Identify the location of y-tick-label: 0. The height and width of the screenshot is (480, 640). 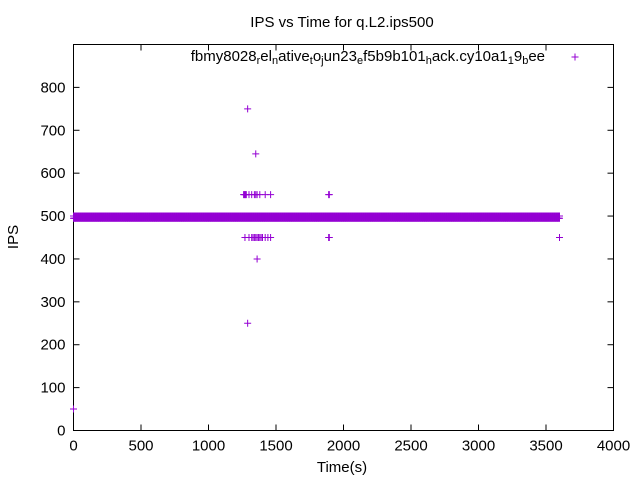
(61, 431).